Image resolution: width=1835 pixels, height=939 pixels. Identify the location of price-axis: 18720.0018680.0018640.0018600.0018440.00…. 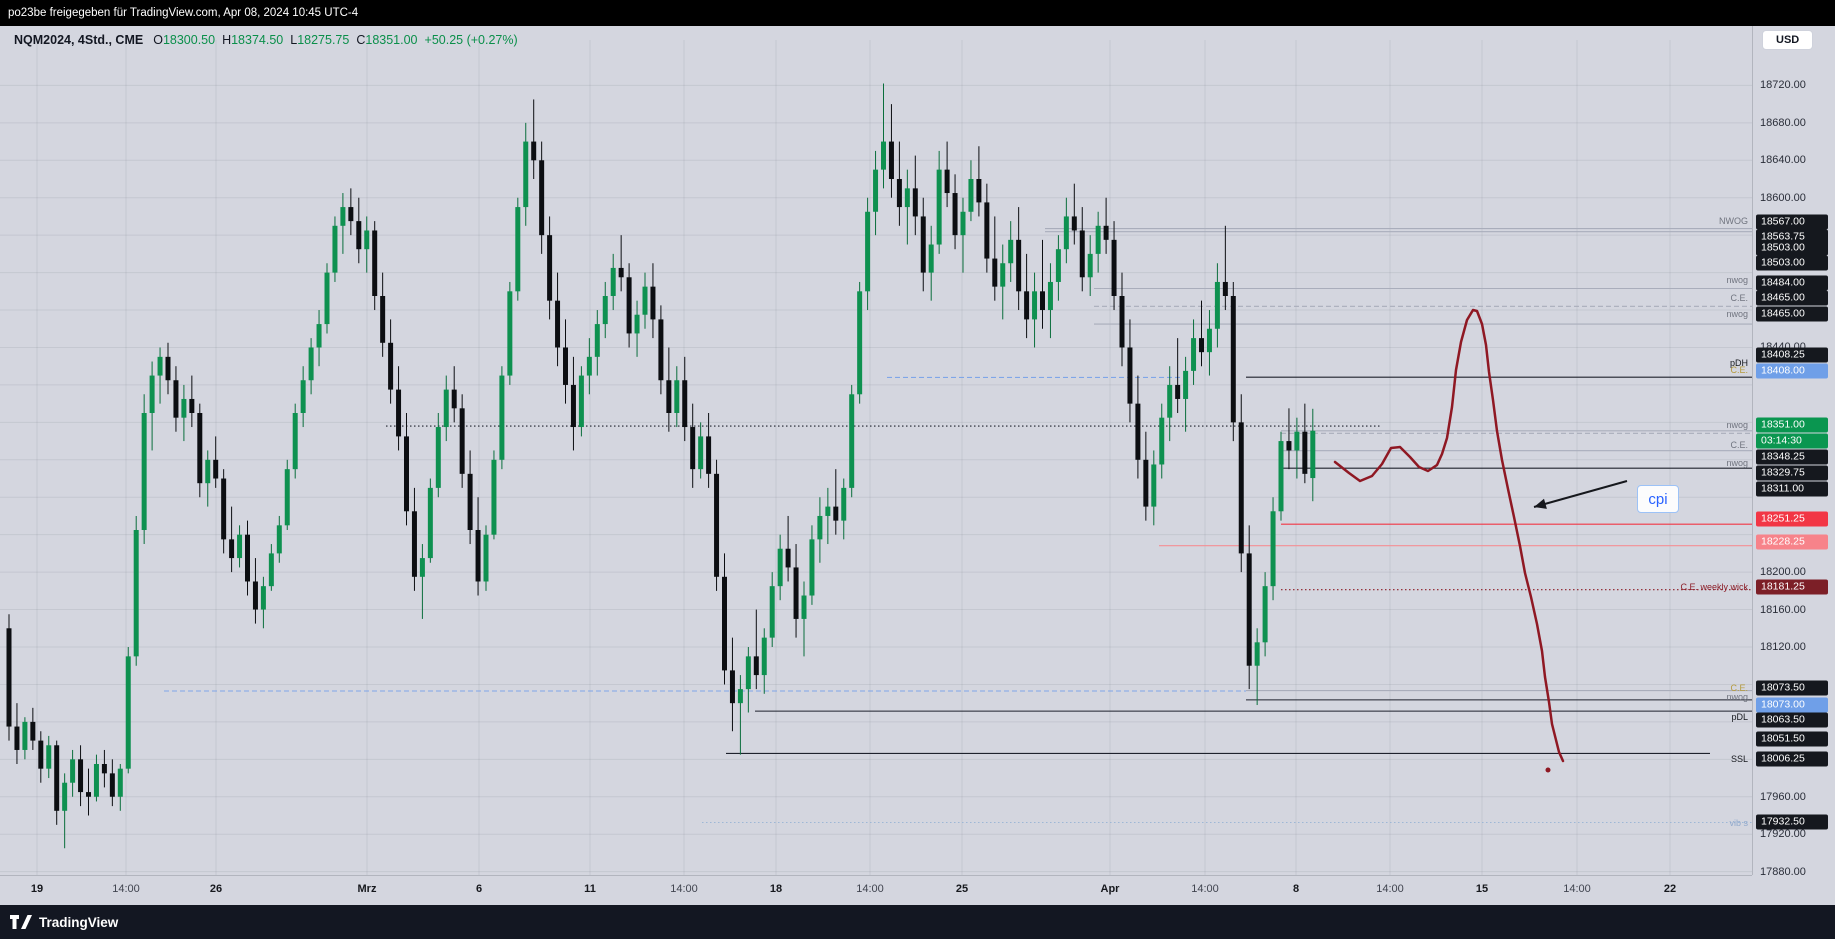
(1793, 452).